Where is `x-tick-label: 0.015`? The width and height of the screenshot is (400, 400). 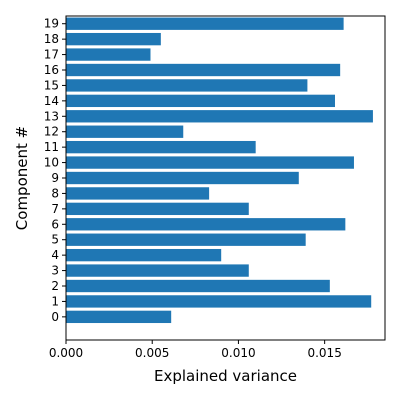
x-tick-label: 0.015 is located at coordinates (324, 353).